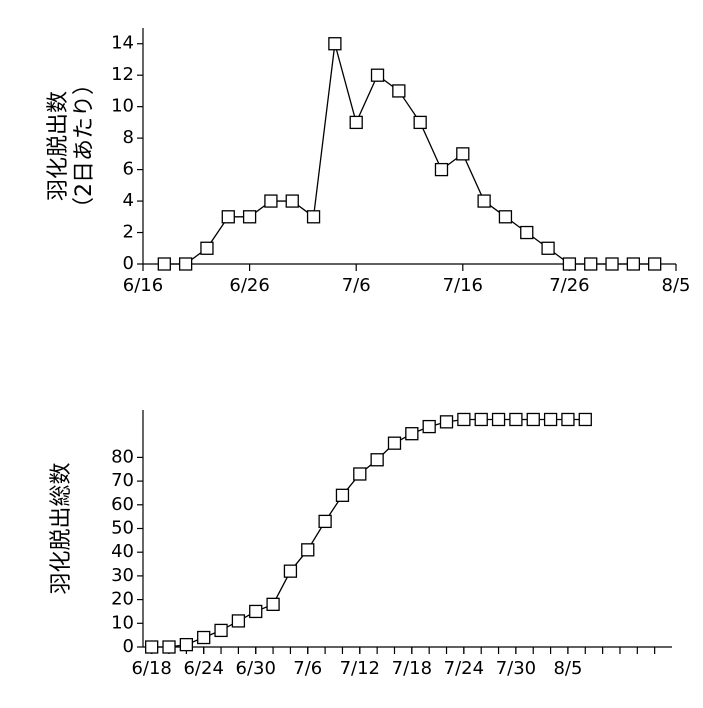  What do you see at coordinates (516, 668) in the screenshot?
I see `x-tick-label: 7/30` at bounding box center [516, 668].